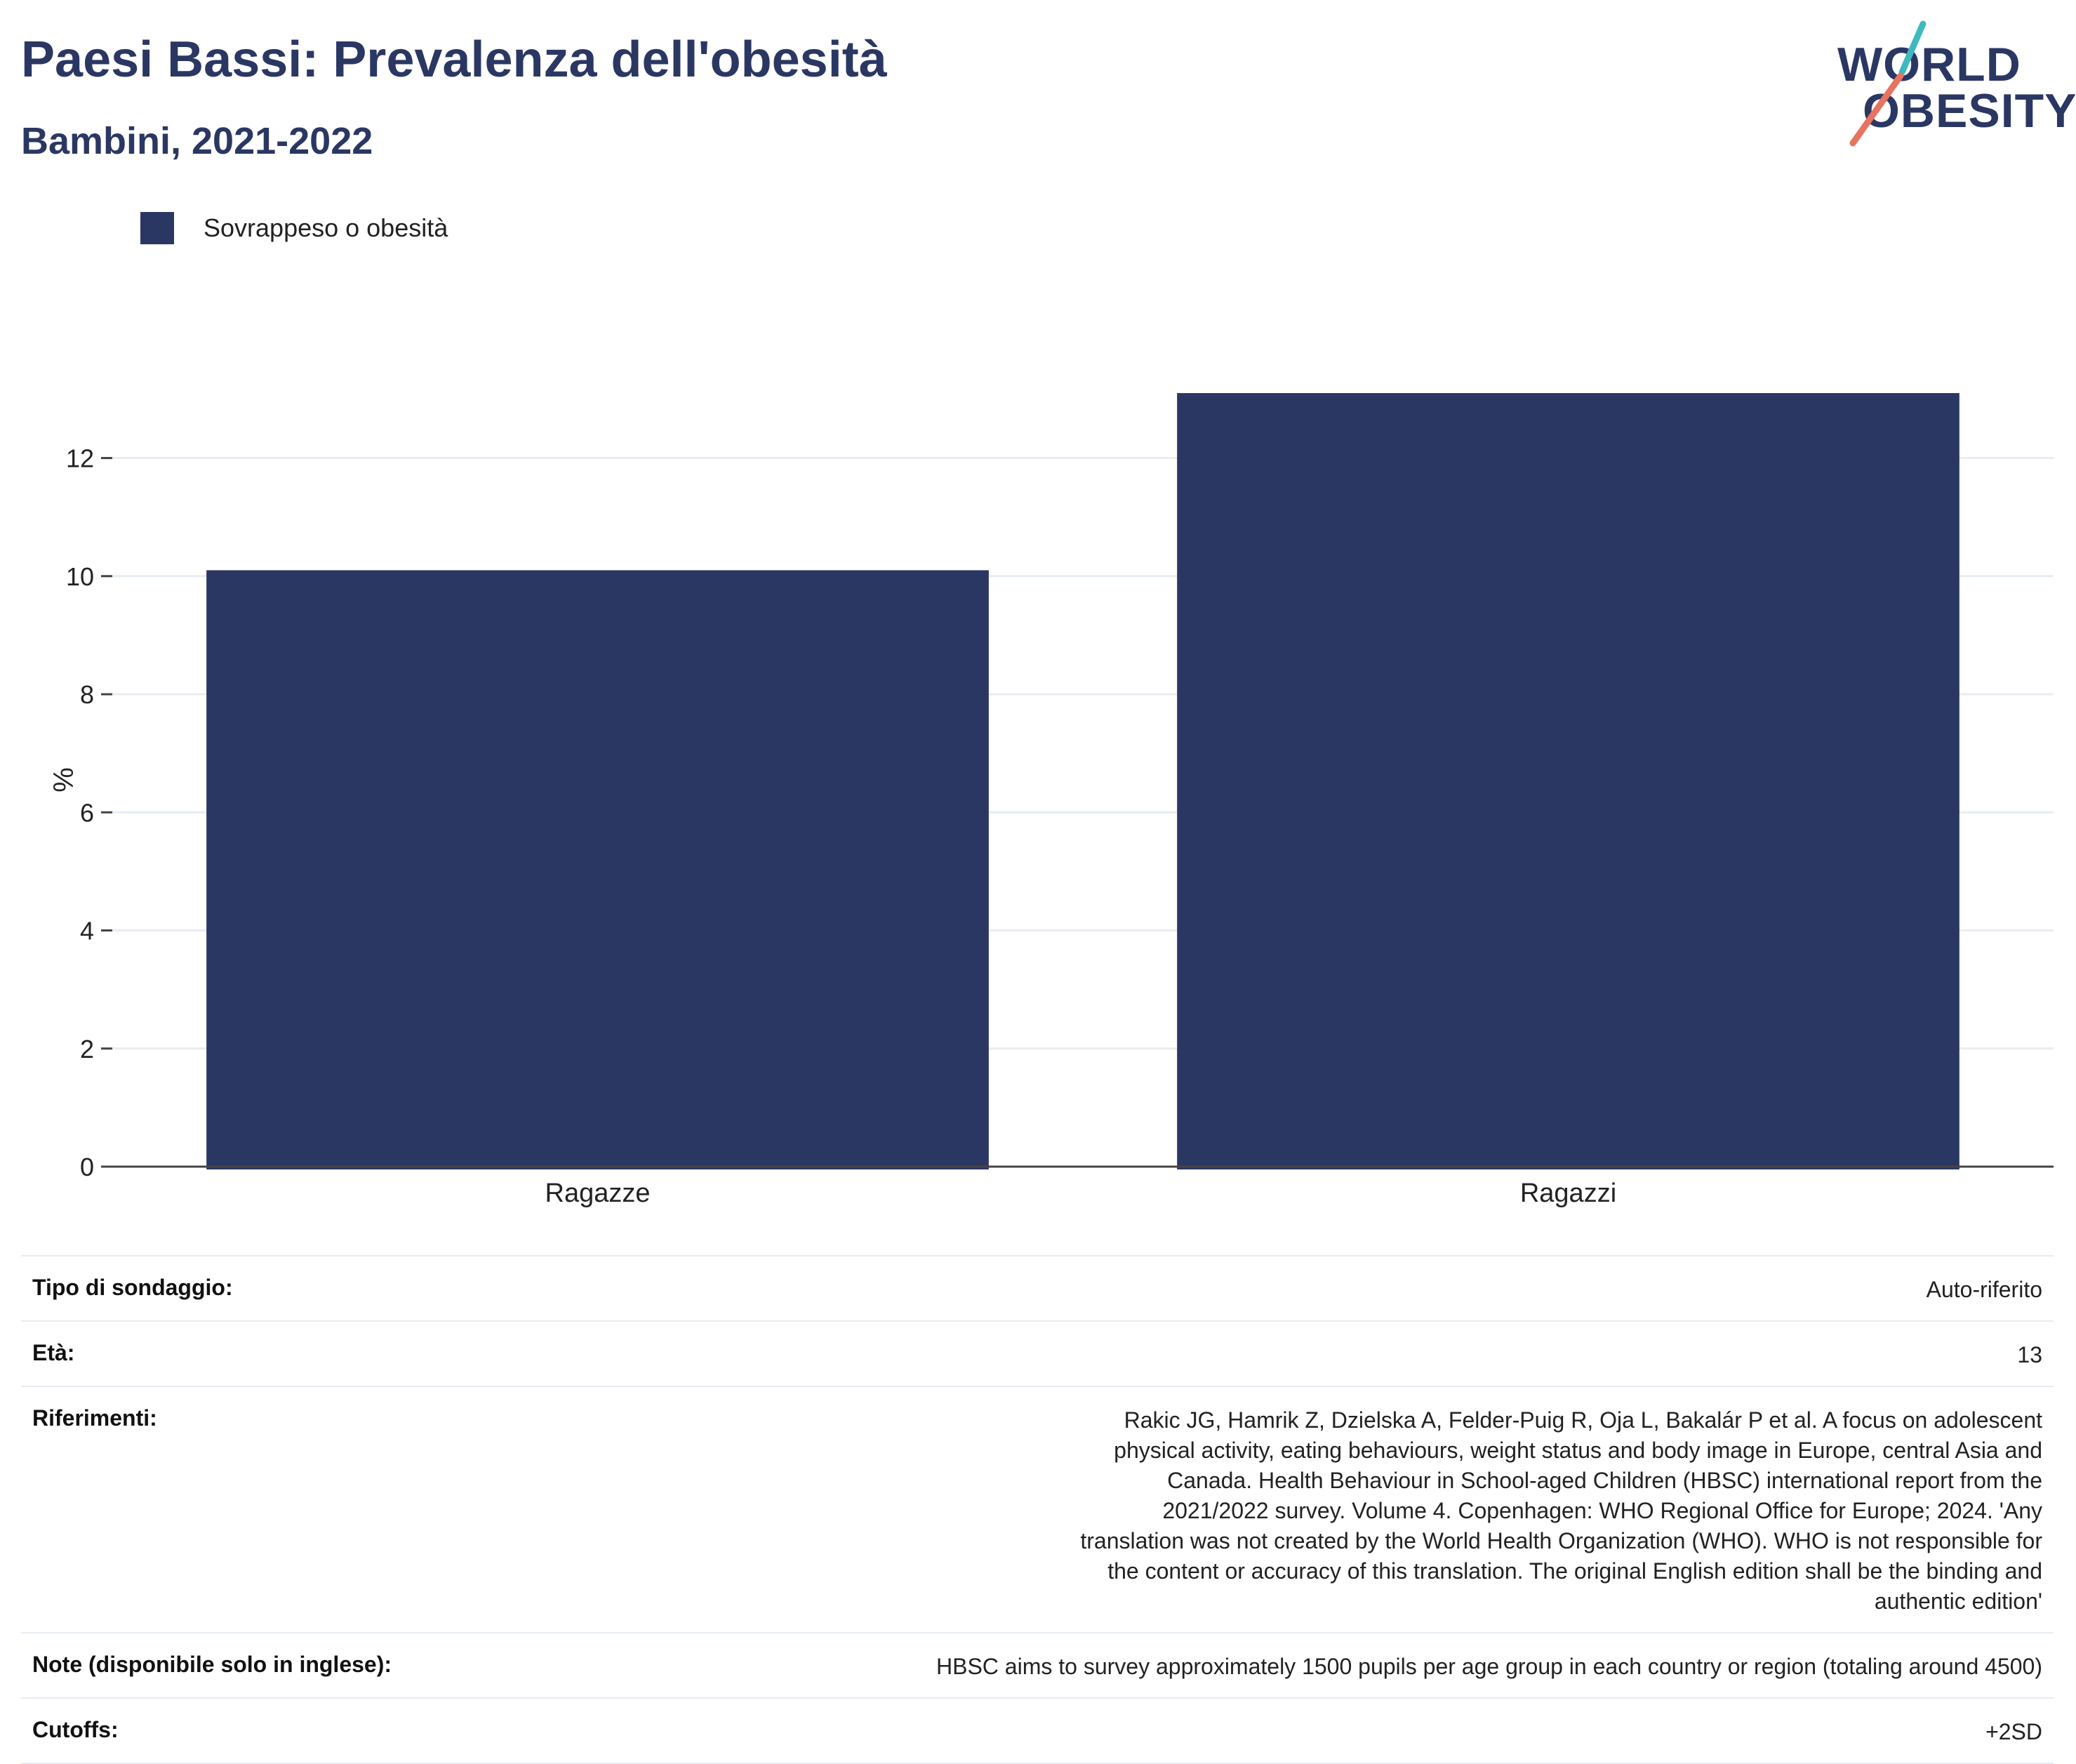  What do you see at coordinates (2029, 1354) in the screenshot?
I see `info-value: 13` at bounding box center [2029, 1354].